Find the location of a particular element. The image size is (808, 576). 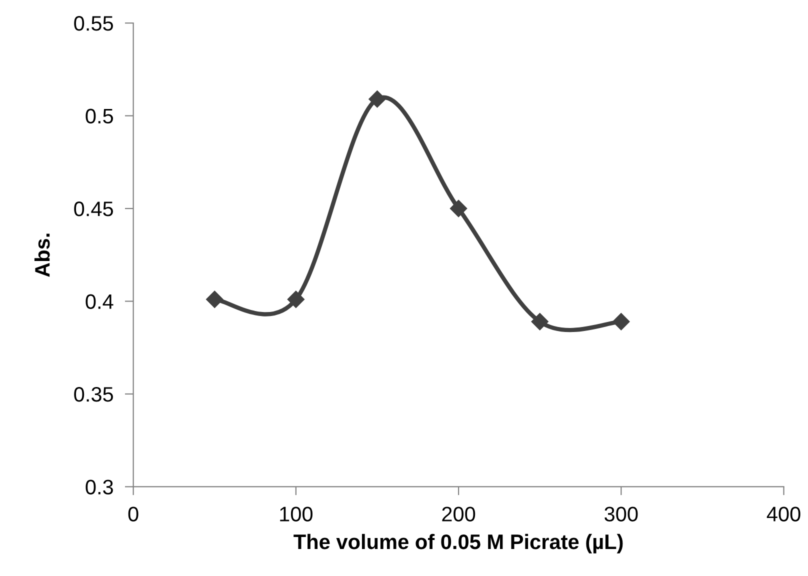

y-tick-label: 0.35 is located at coordinates (94, 394).